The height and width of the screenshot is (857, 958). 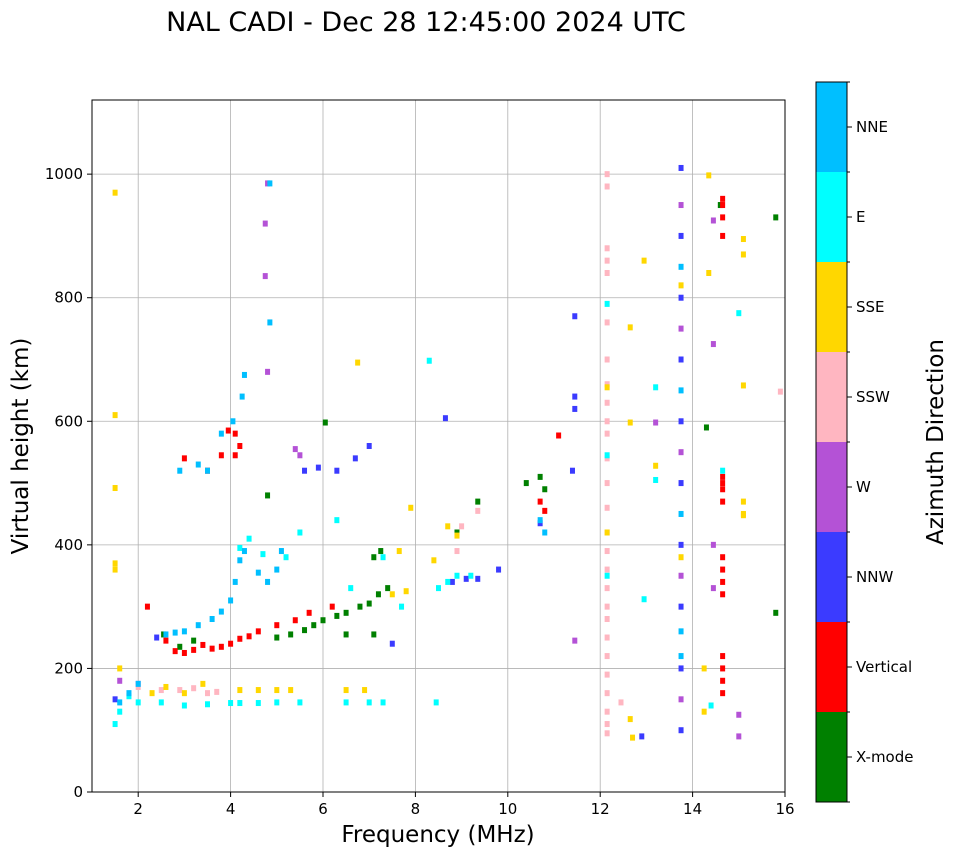 What do you see at coordinates (416, 809) in the screenshot?
I see `x-tick-label: 8` at bounding box center [416, 809].